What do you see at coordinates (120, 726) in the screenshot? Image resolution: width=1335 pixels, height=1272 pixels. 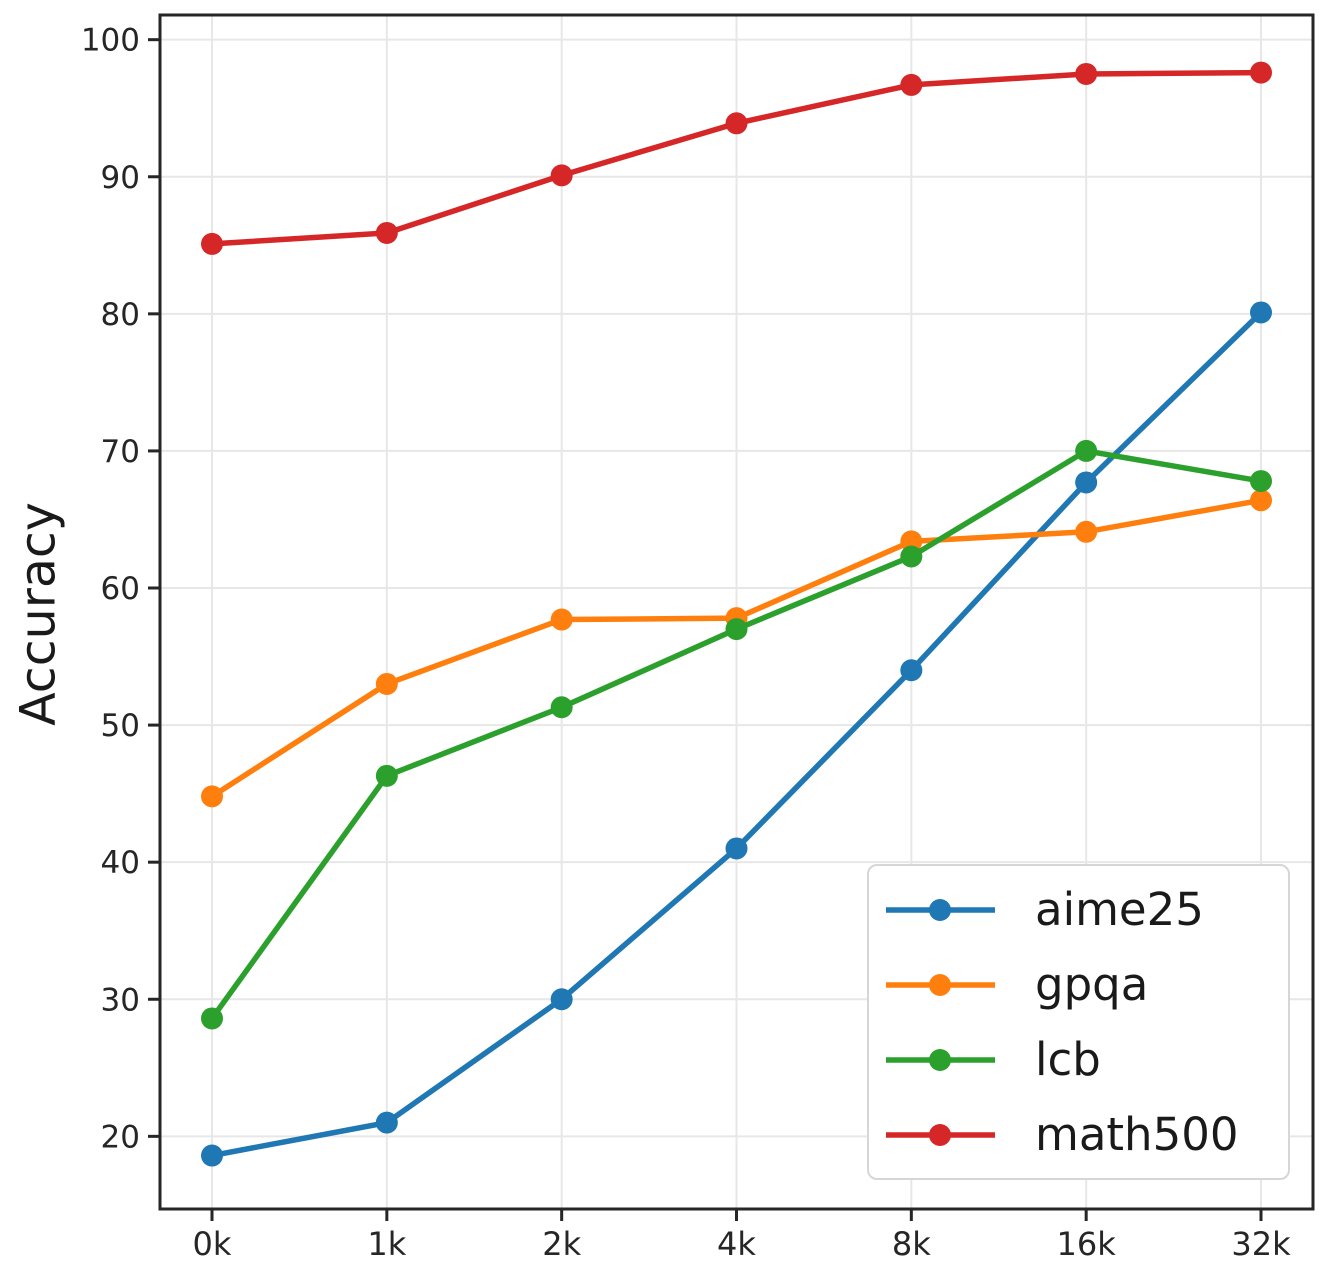 I see `y-tick-label-50: 50` at bounding box center [120, 726].